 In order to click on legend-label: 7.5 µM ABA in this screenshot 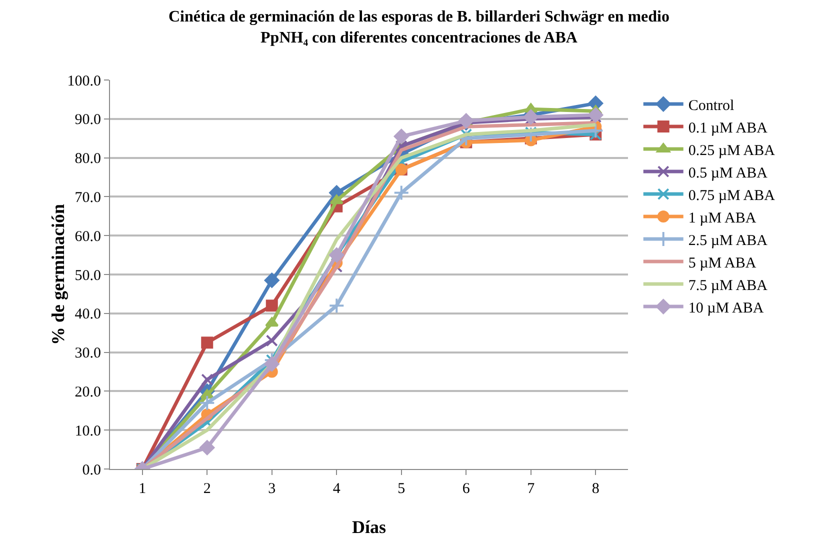, I will do `click(728, 286)`.